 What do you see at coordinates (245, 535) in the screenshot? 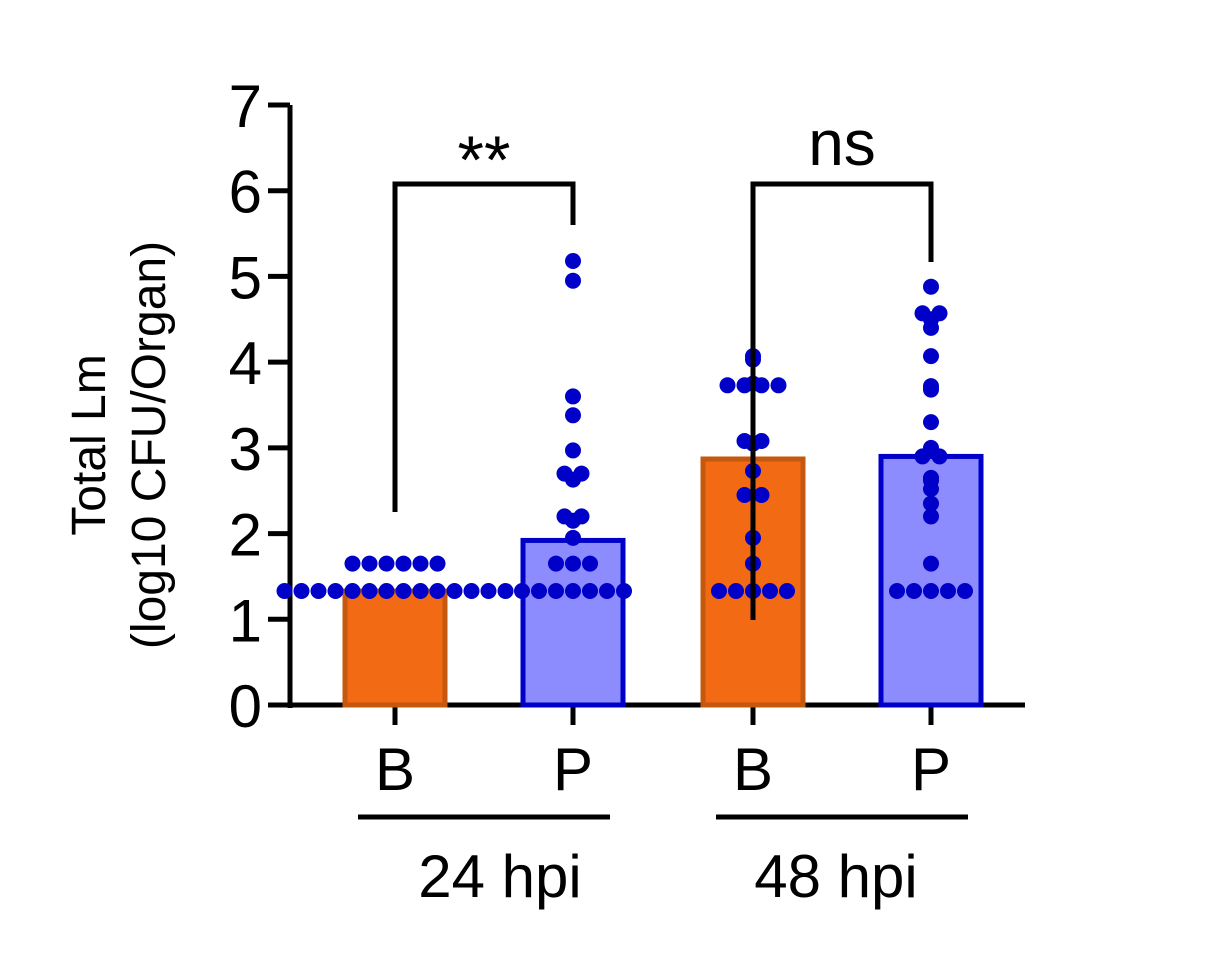
I see `y-tick-label: 2` at bounding box center [245, 535].